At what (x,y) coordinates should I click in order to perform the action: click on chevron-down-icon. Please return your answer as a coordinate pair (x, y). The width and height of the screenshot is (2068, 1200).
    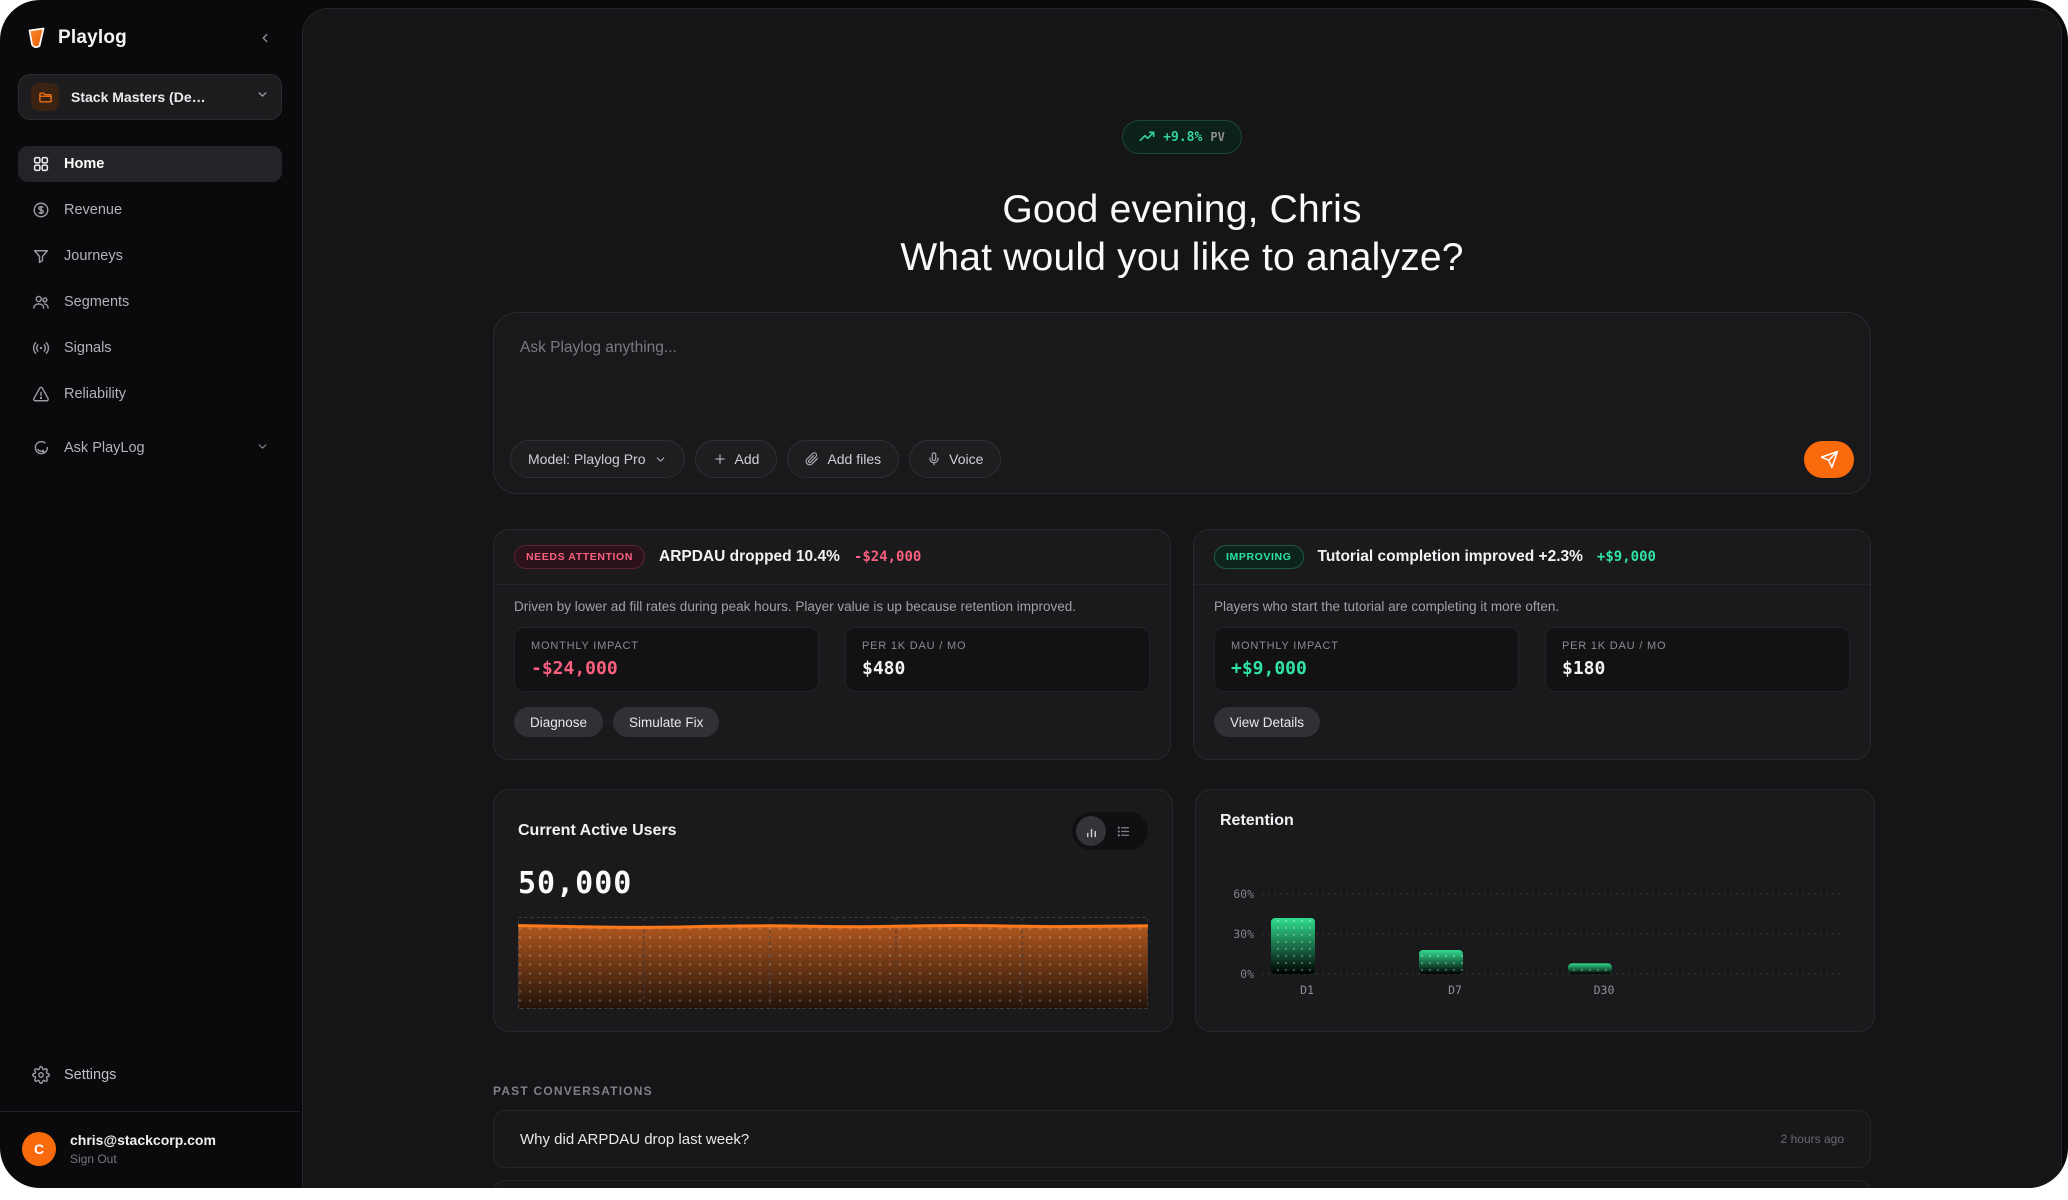
    Looking at the image, I should click on (262, 97).